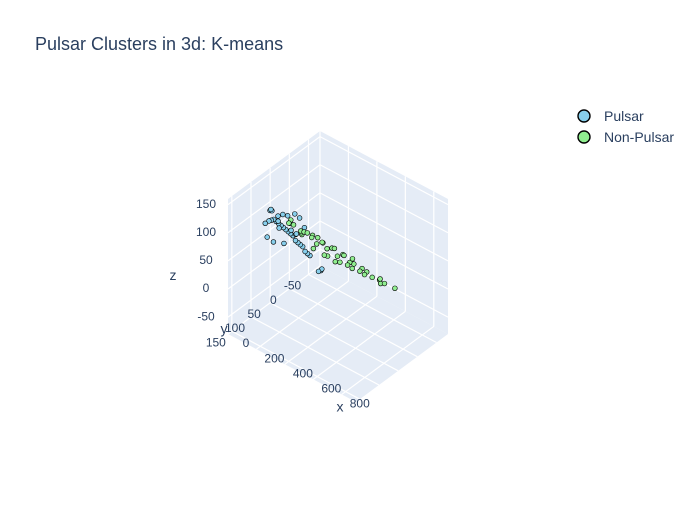 The height and width of the screenshot is (505, 700). I want to click on legend: Pulsar Non-Pulsar, so click(625, 126).